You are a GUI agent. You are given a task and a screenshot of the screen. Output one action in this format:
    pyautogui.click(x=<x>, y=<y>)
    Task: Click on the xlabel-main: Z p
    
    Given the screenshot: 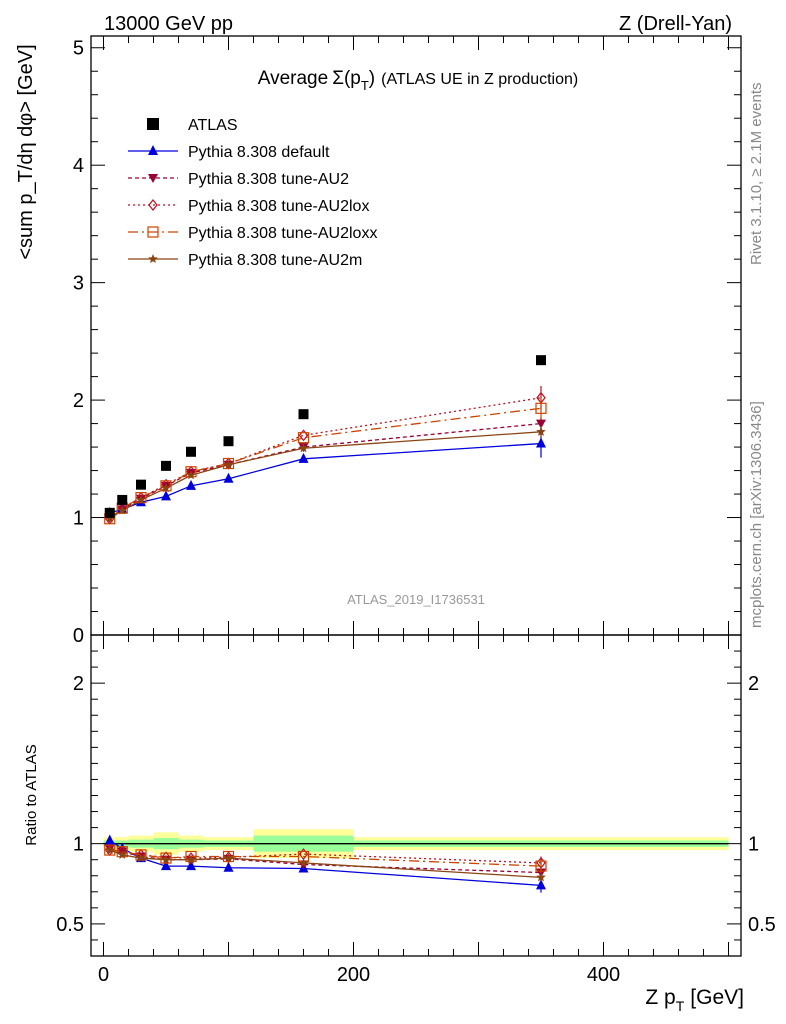 What is the action you would take?
    pyautogui.click(x=660, y=997)
    